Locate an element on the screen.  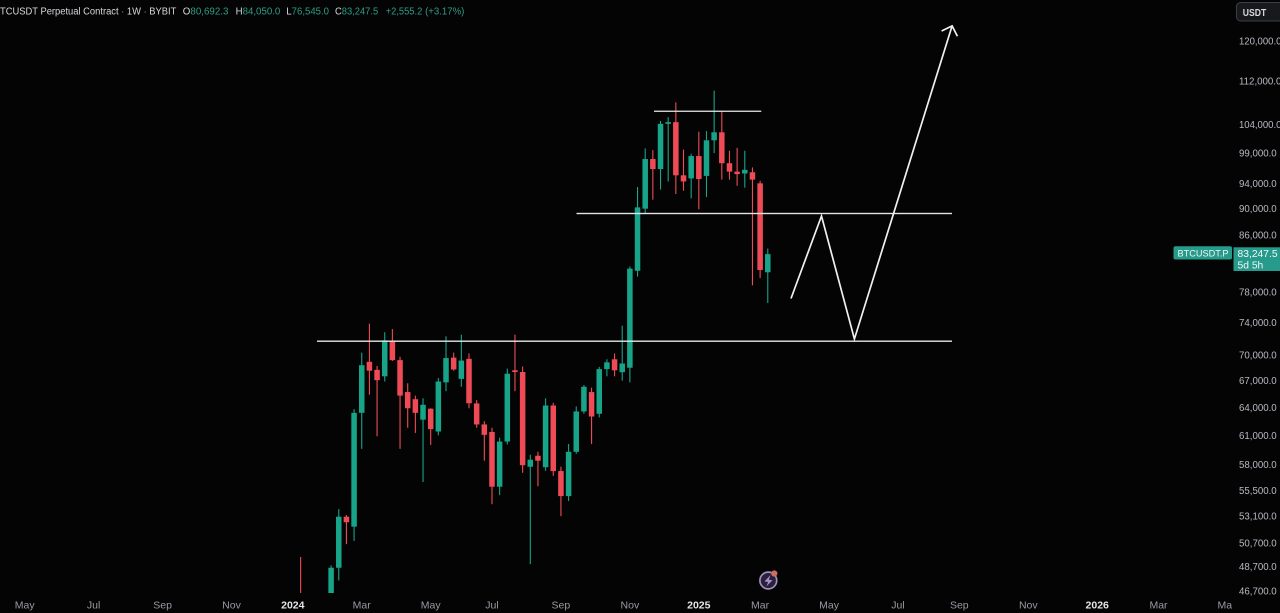
svg-text: (+3.17%) is located at coordinates (444, 11).